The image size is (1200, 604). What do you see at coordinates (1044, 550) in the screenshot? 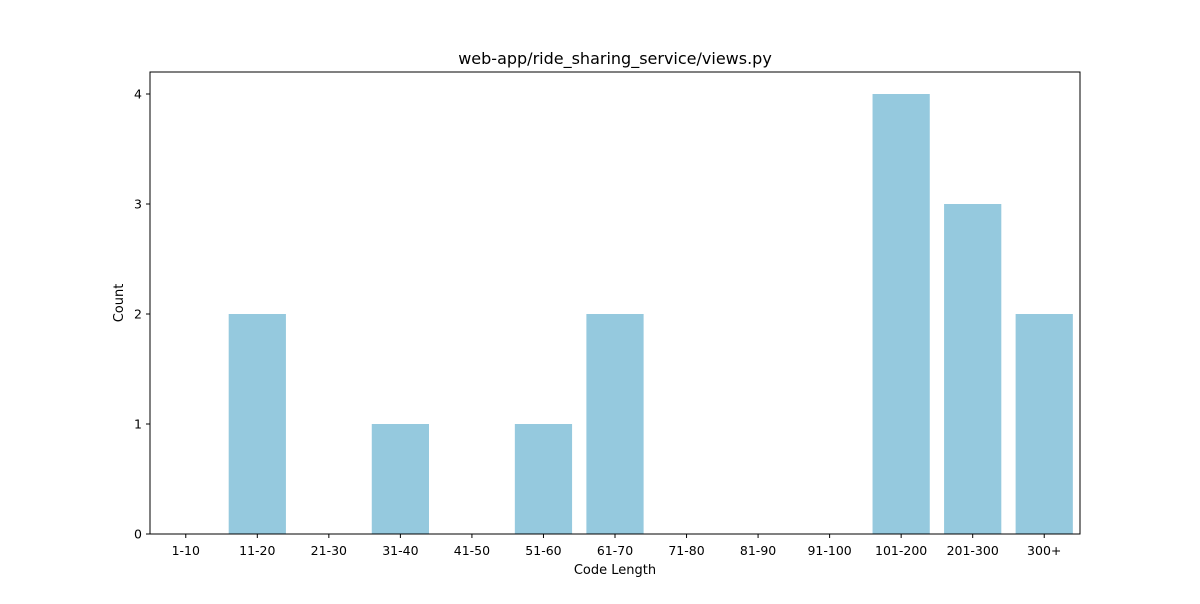
I see `x-tick-label: 300+` at bounding box center [1044, 550].